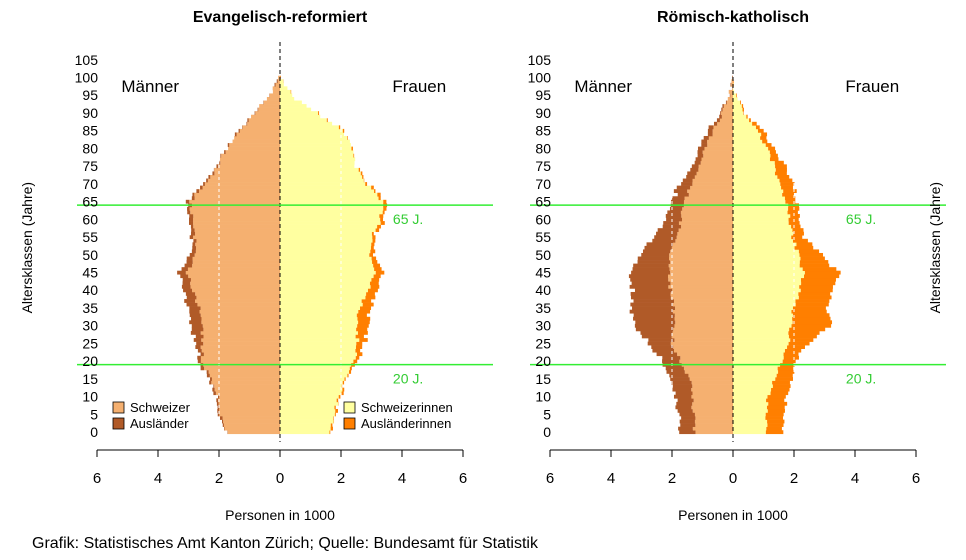  I want to click on y-tick-label: 15, so click(543, 379).